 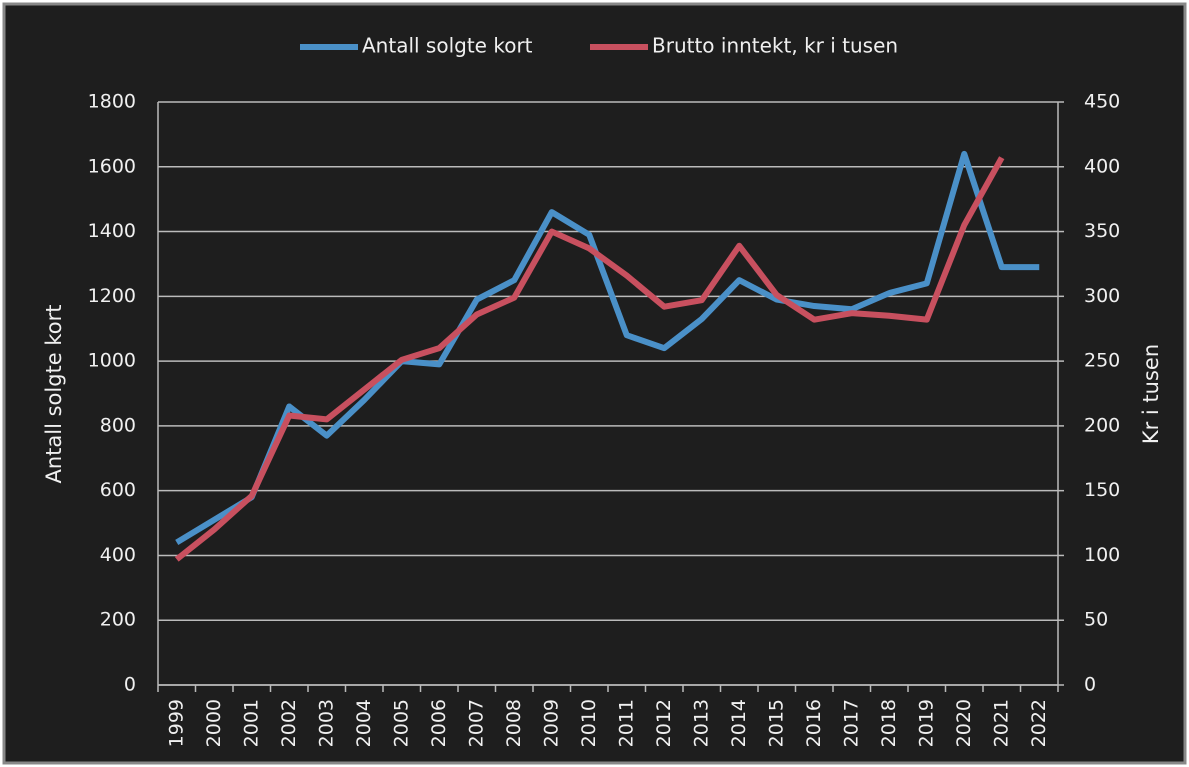 What do you see at coordinates (589, 723) in the screenshot?
I see `x-tick-label: 2010` at bounding box center [589, 723].